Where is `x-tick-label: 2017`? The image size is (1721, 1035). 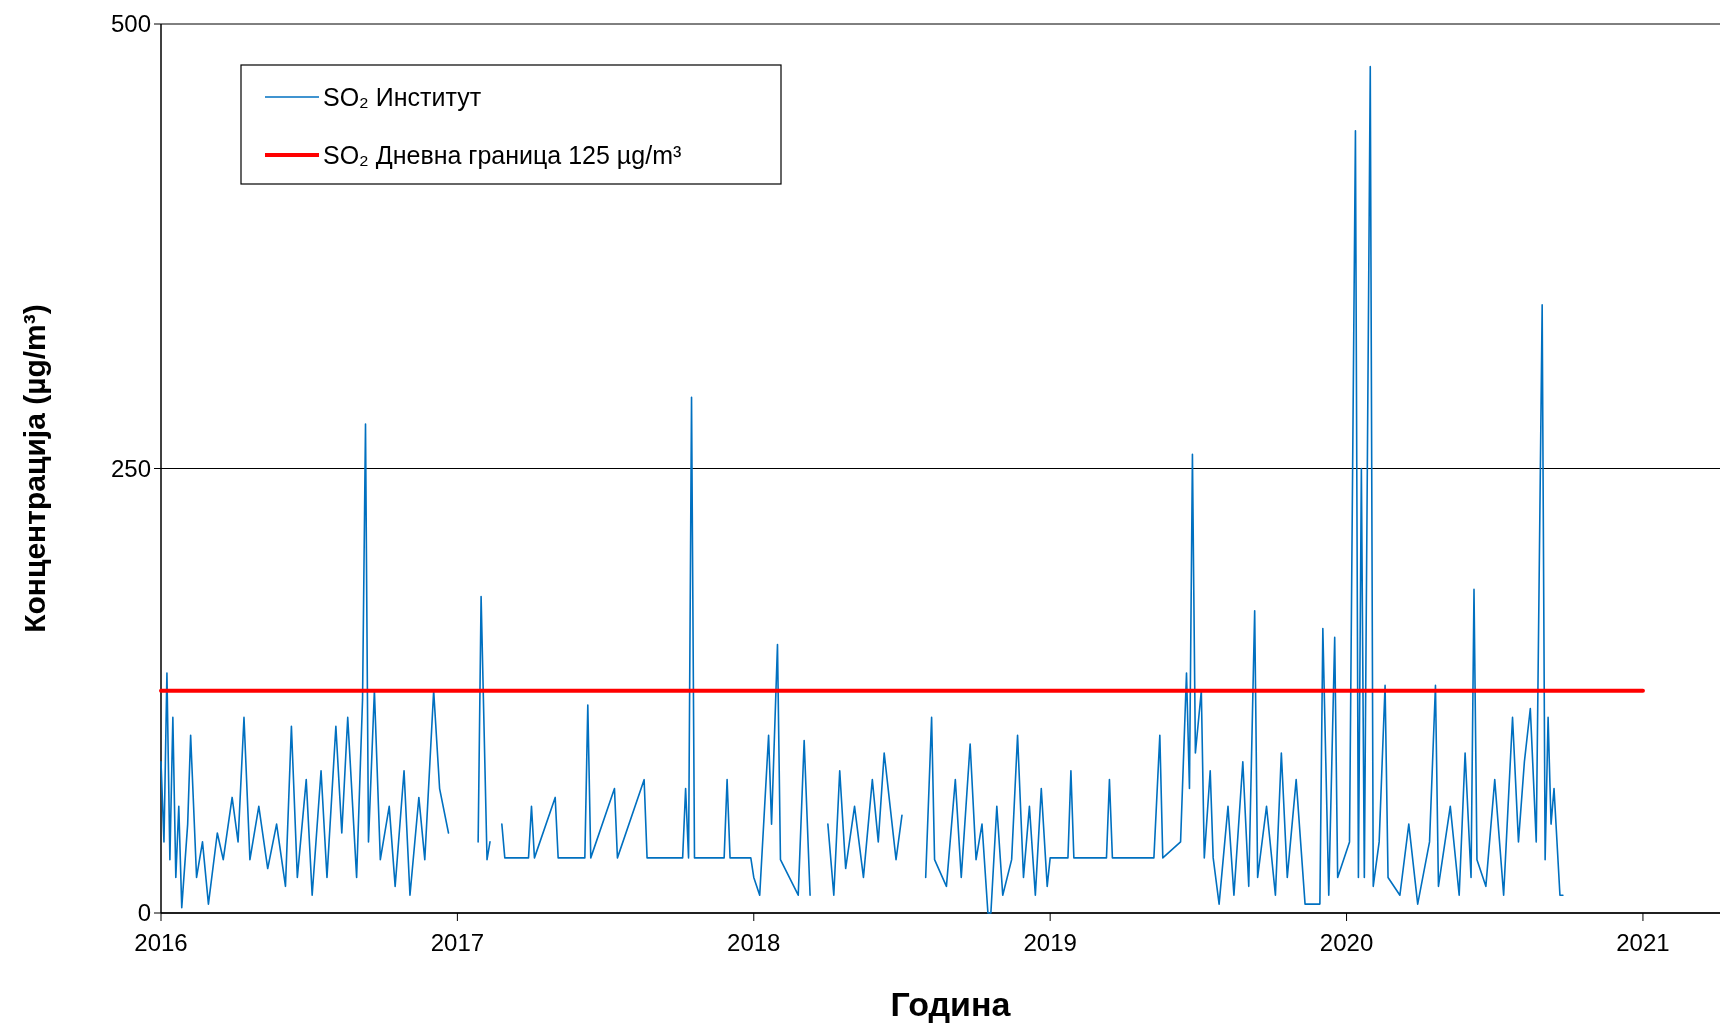 x-tick-label: 2017 is located at coordinates (457, 942).